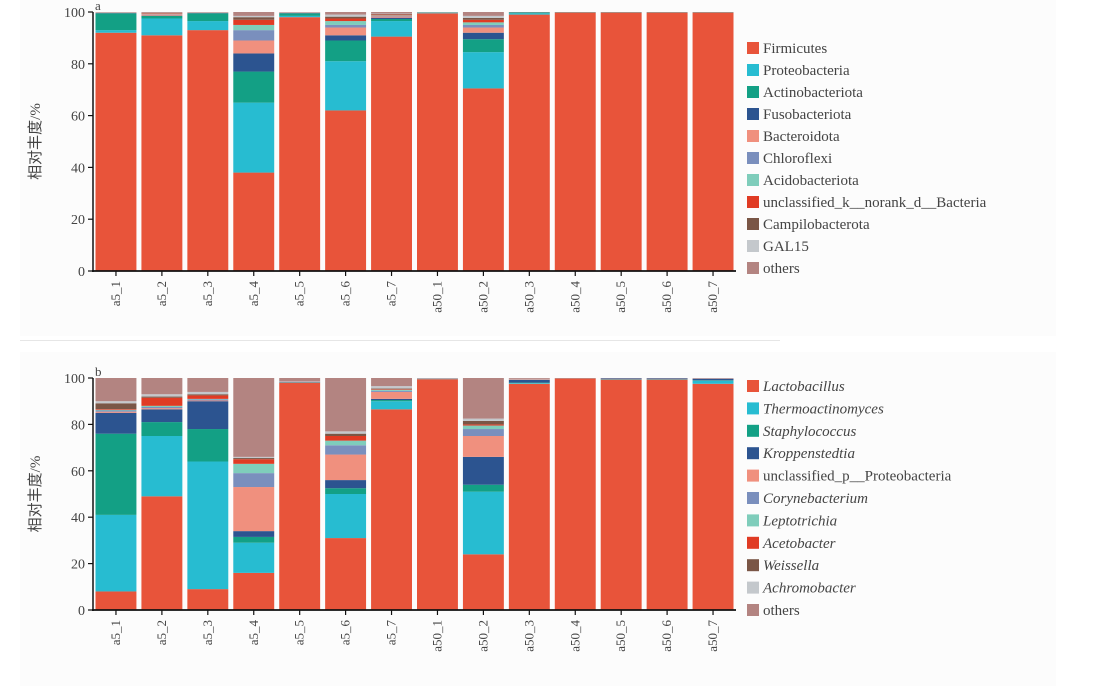 The width and height of the screenshot is (1116, 691). I want to click on bar-segment-leptotrichia, so click(116, 410).